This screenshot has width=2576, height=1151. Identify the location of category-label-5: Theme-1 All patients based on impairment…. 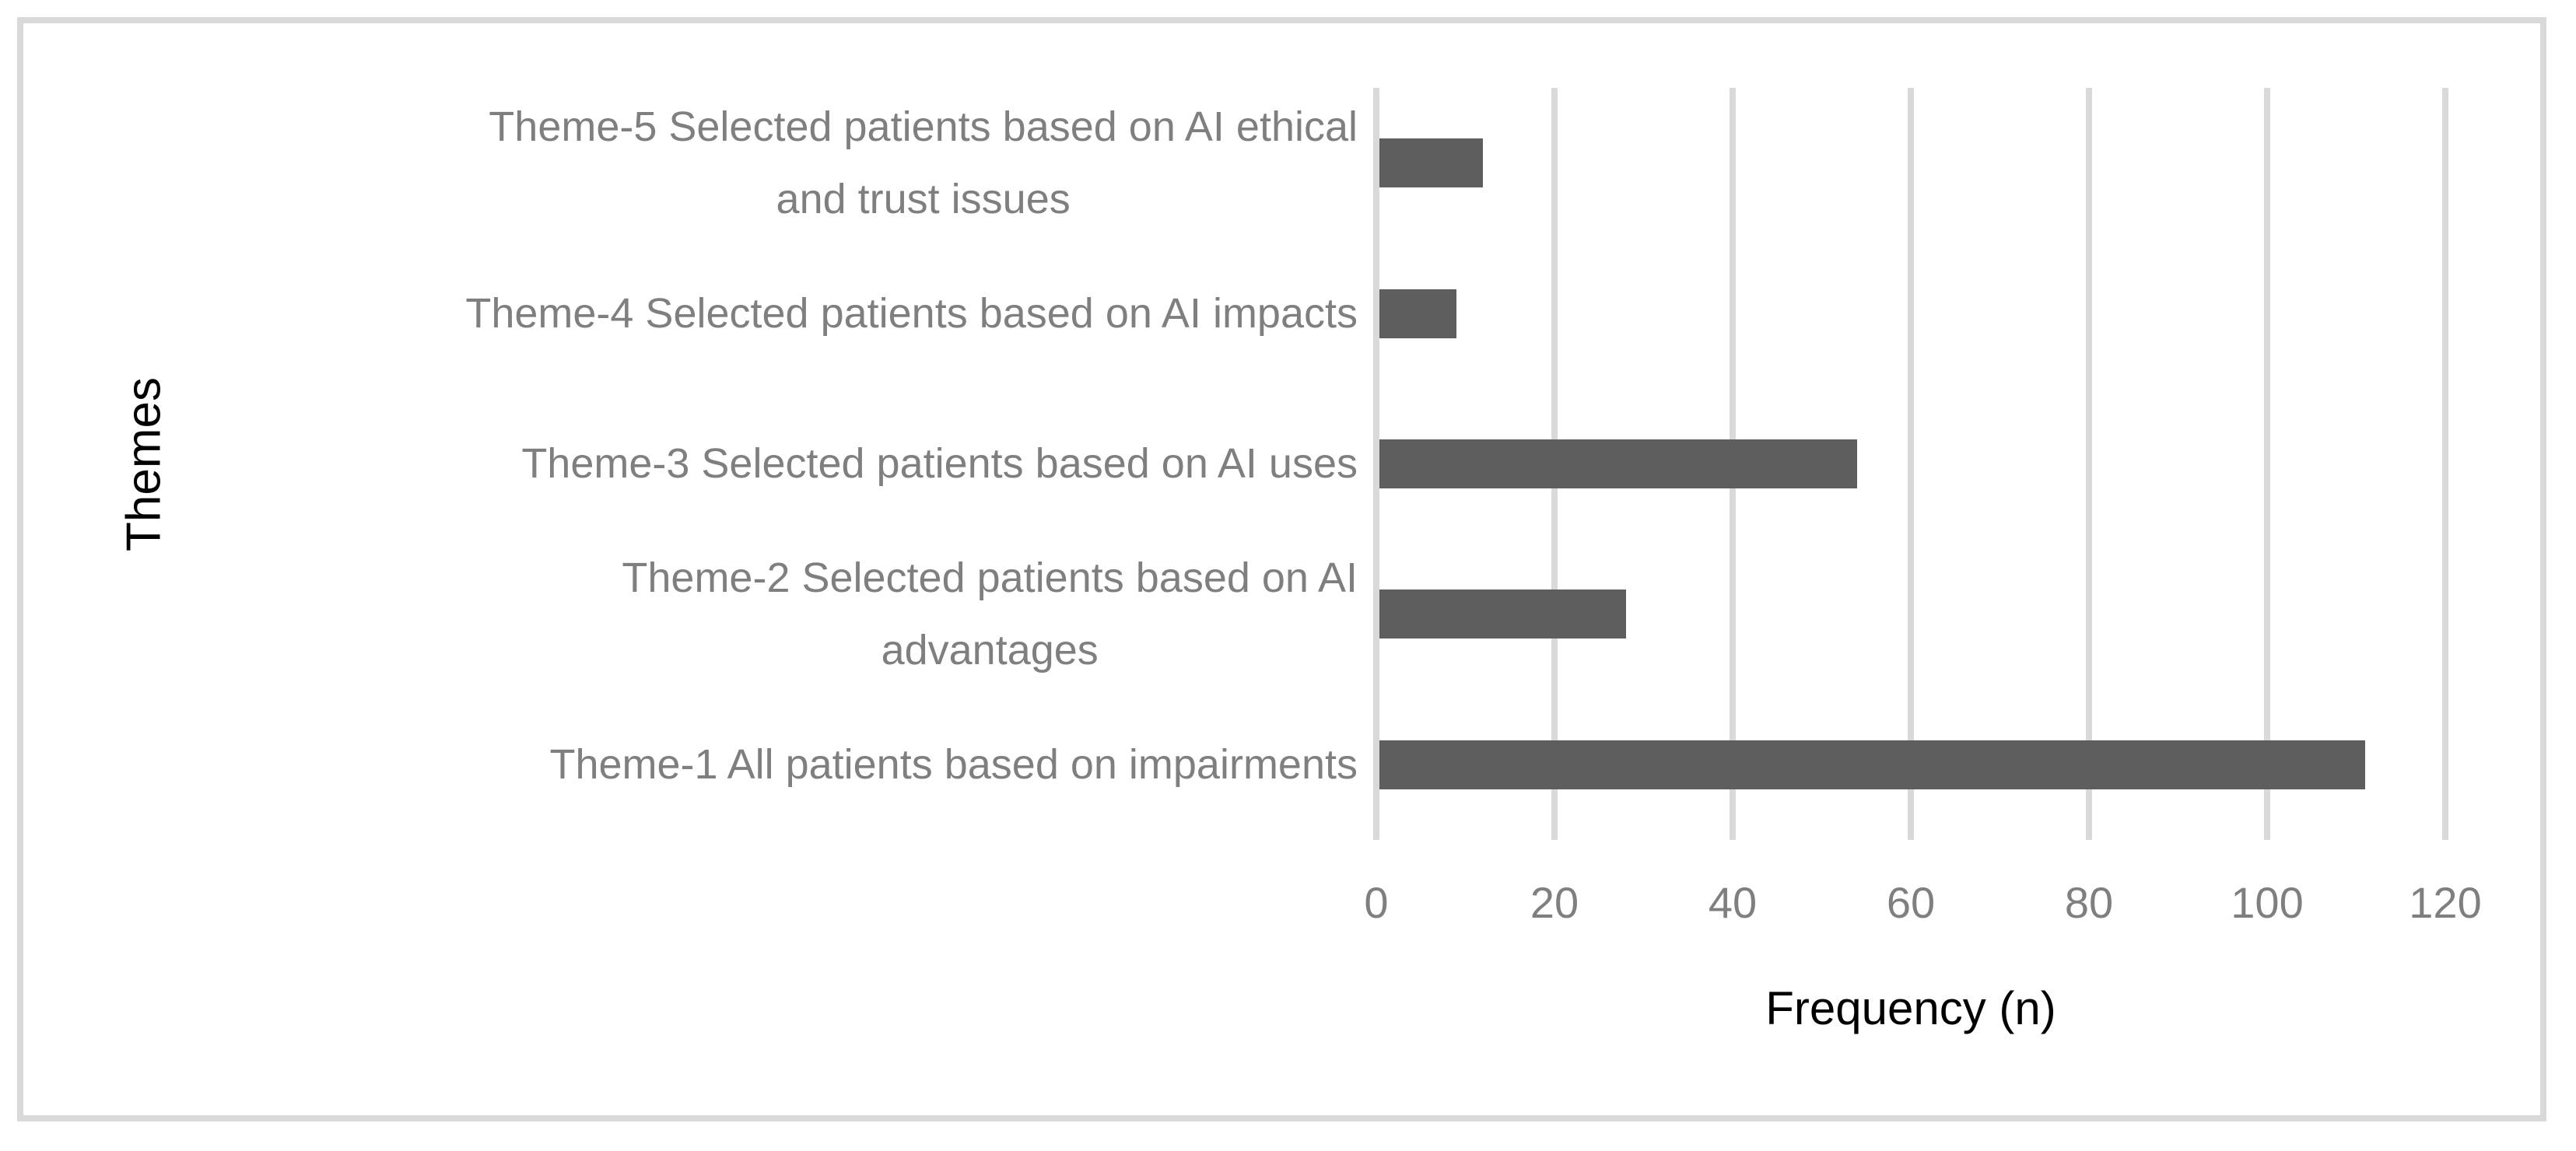
(954, 764).